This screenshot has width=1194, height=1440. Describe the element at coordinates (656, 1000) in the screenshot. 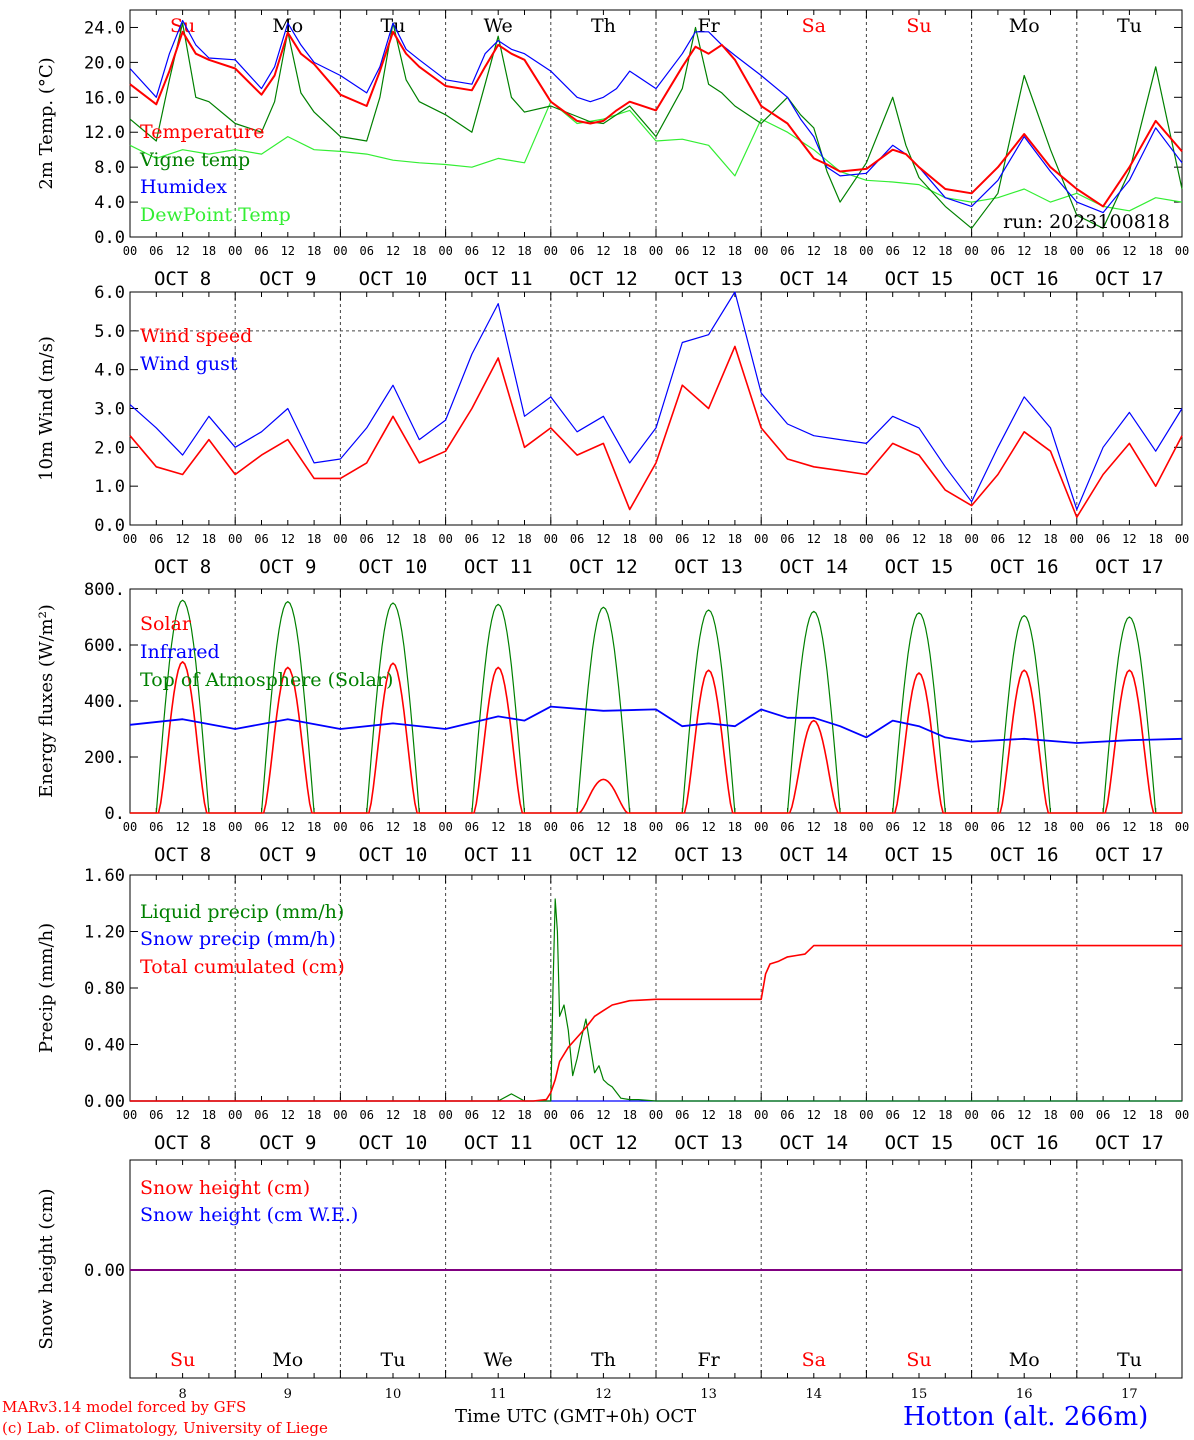

I see `series-line-liquid-precip` at that location.